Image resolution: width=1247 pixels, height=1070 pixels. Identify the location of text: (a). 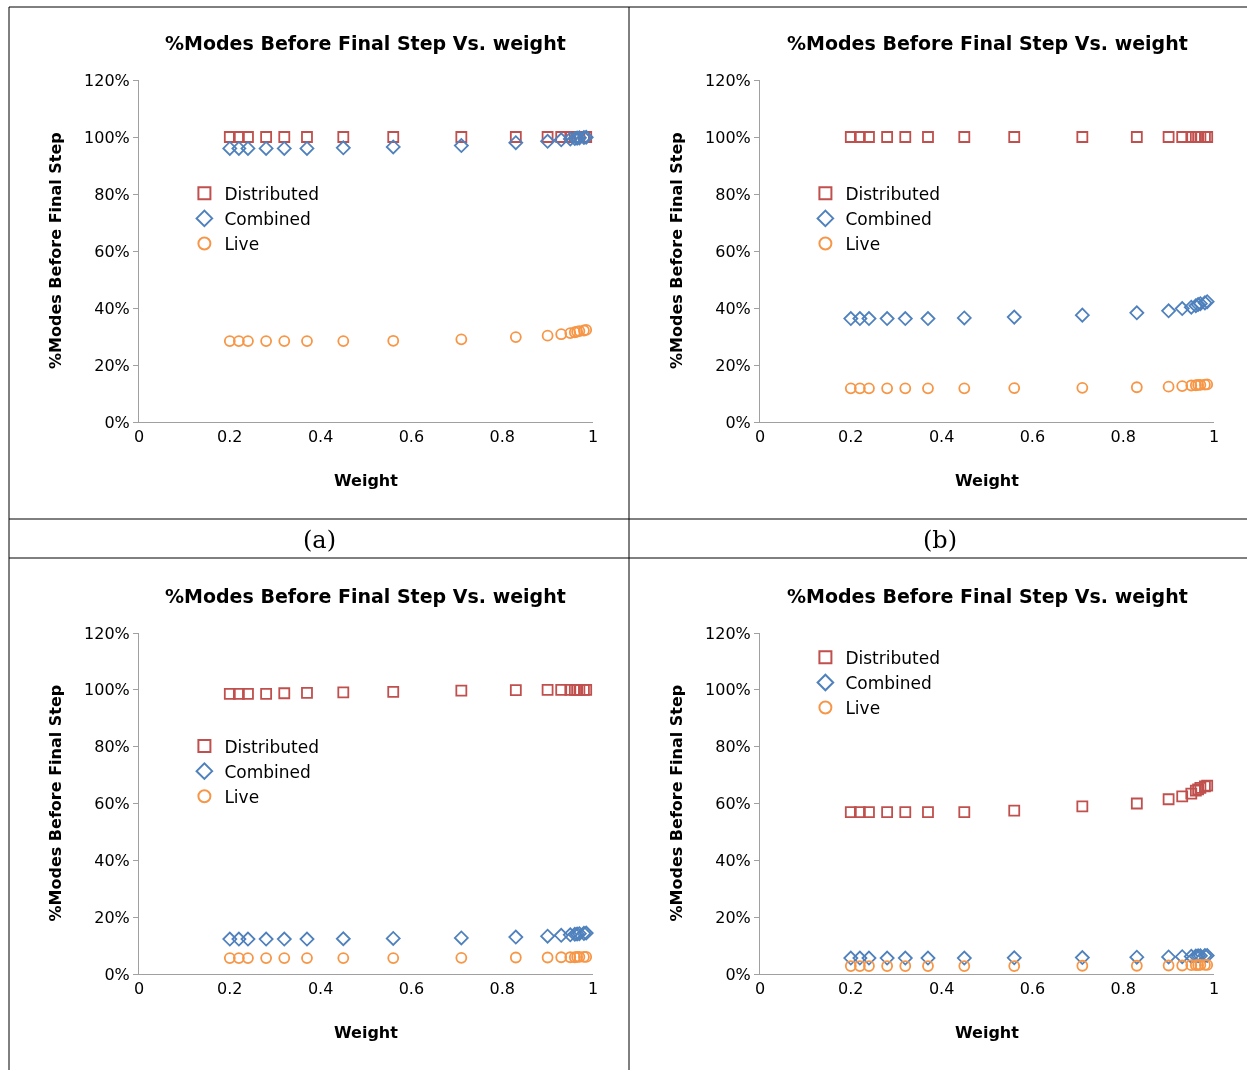
(320, 540).